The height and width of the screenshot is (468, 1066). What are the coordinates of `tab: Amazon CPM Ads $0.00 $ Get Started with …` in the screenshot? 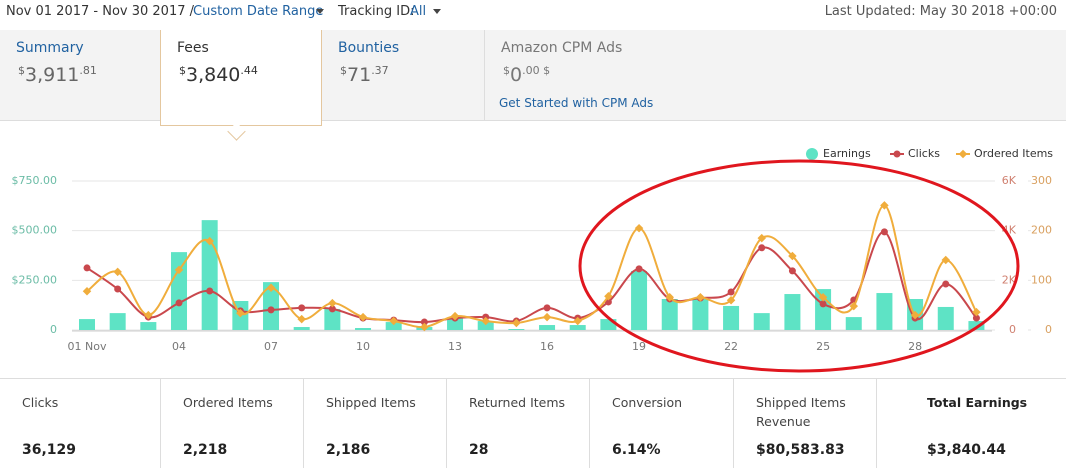 It's located at (775, 75).